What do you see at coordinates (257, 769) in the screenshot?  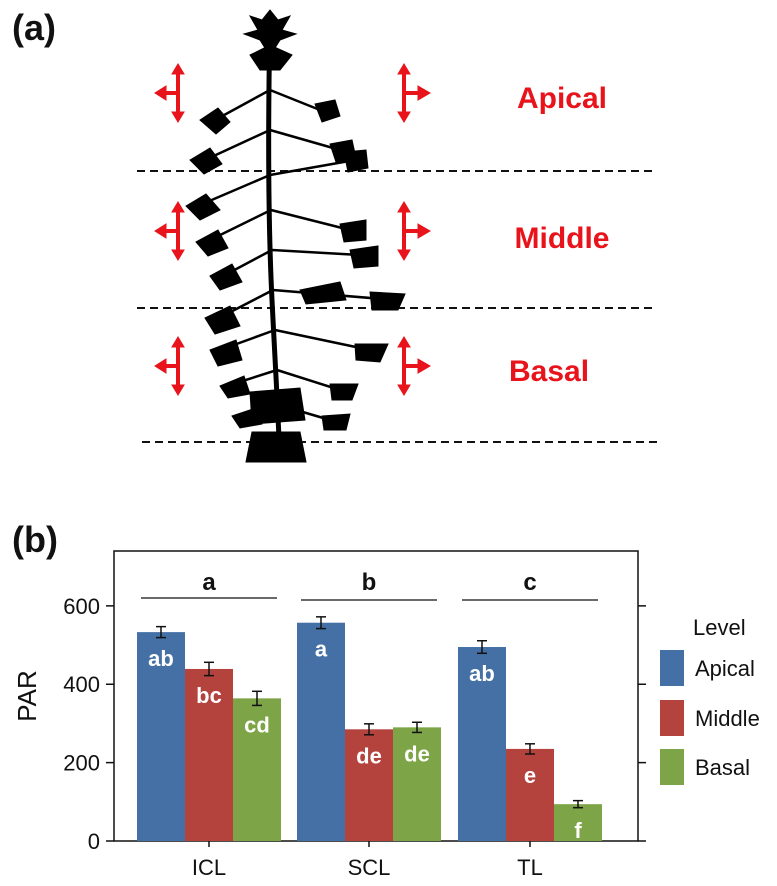 I see `bar-basal-icl` at bounding box center [257, 769].